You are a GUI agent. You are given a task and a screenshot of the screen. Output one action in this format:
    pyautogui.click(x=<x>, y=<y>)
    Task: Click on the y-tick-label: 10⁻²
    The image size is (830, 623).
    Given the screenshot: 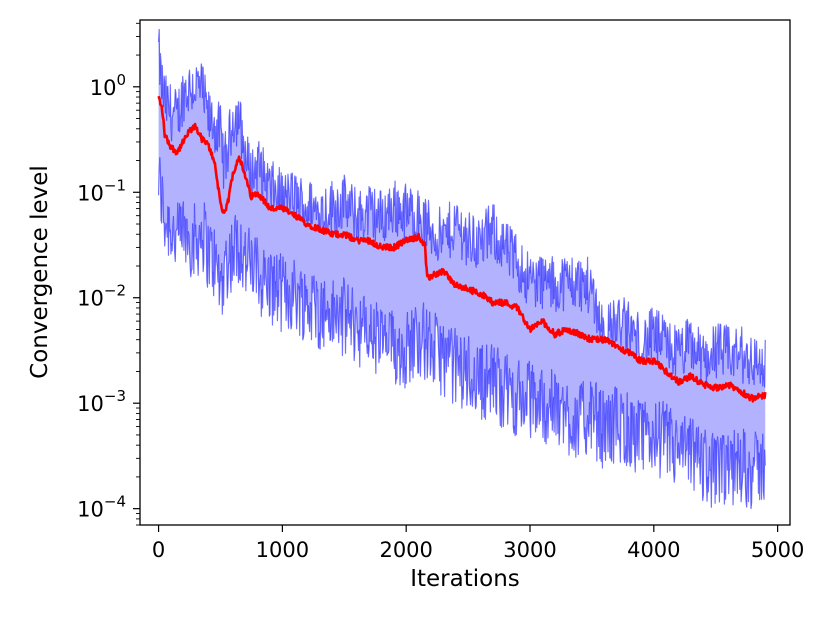 What is the action you would take?
    pyautogui.click(x=101, y=296)
    